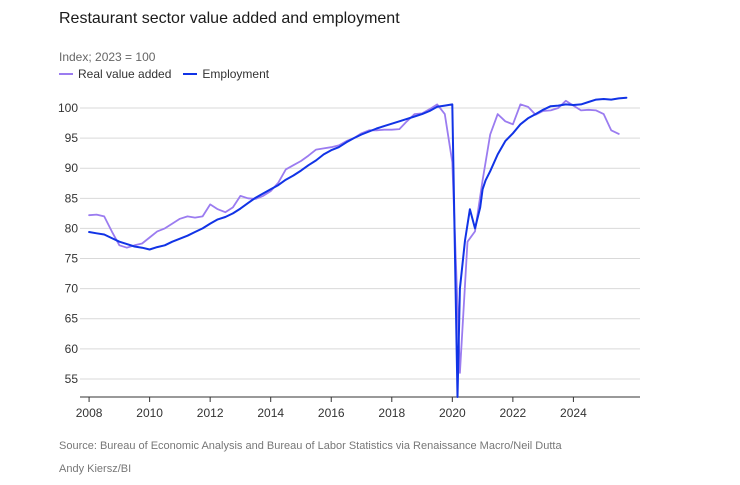 Image resolution: width=740 pixels, height=485 pixels. I want to click on x-tick-label-2018: 2018, so click(391, 413).